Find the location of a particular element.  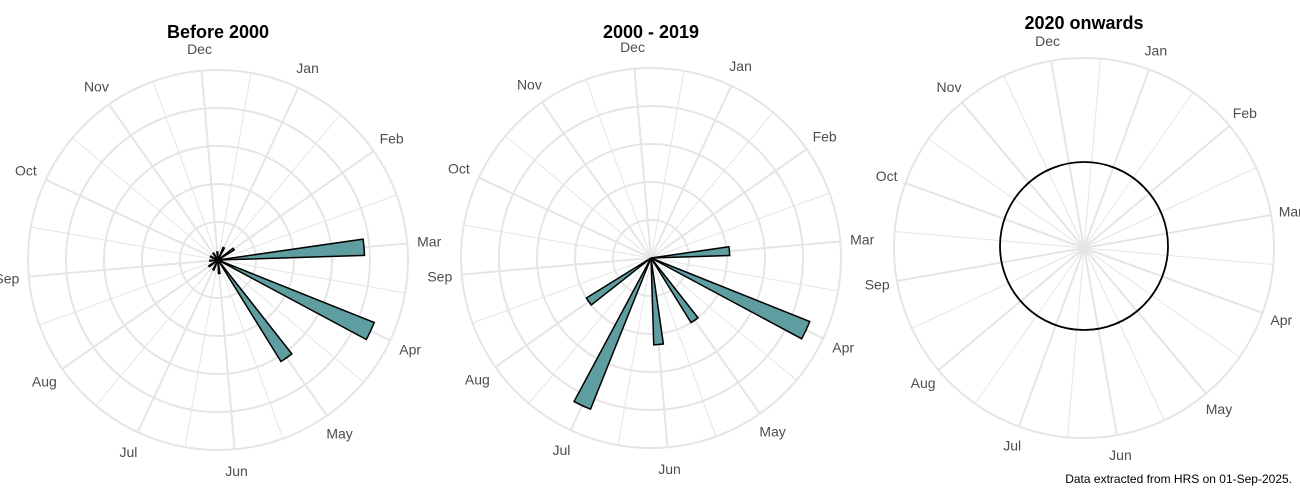

bar-dec is located at coordinates (217, 256).